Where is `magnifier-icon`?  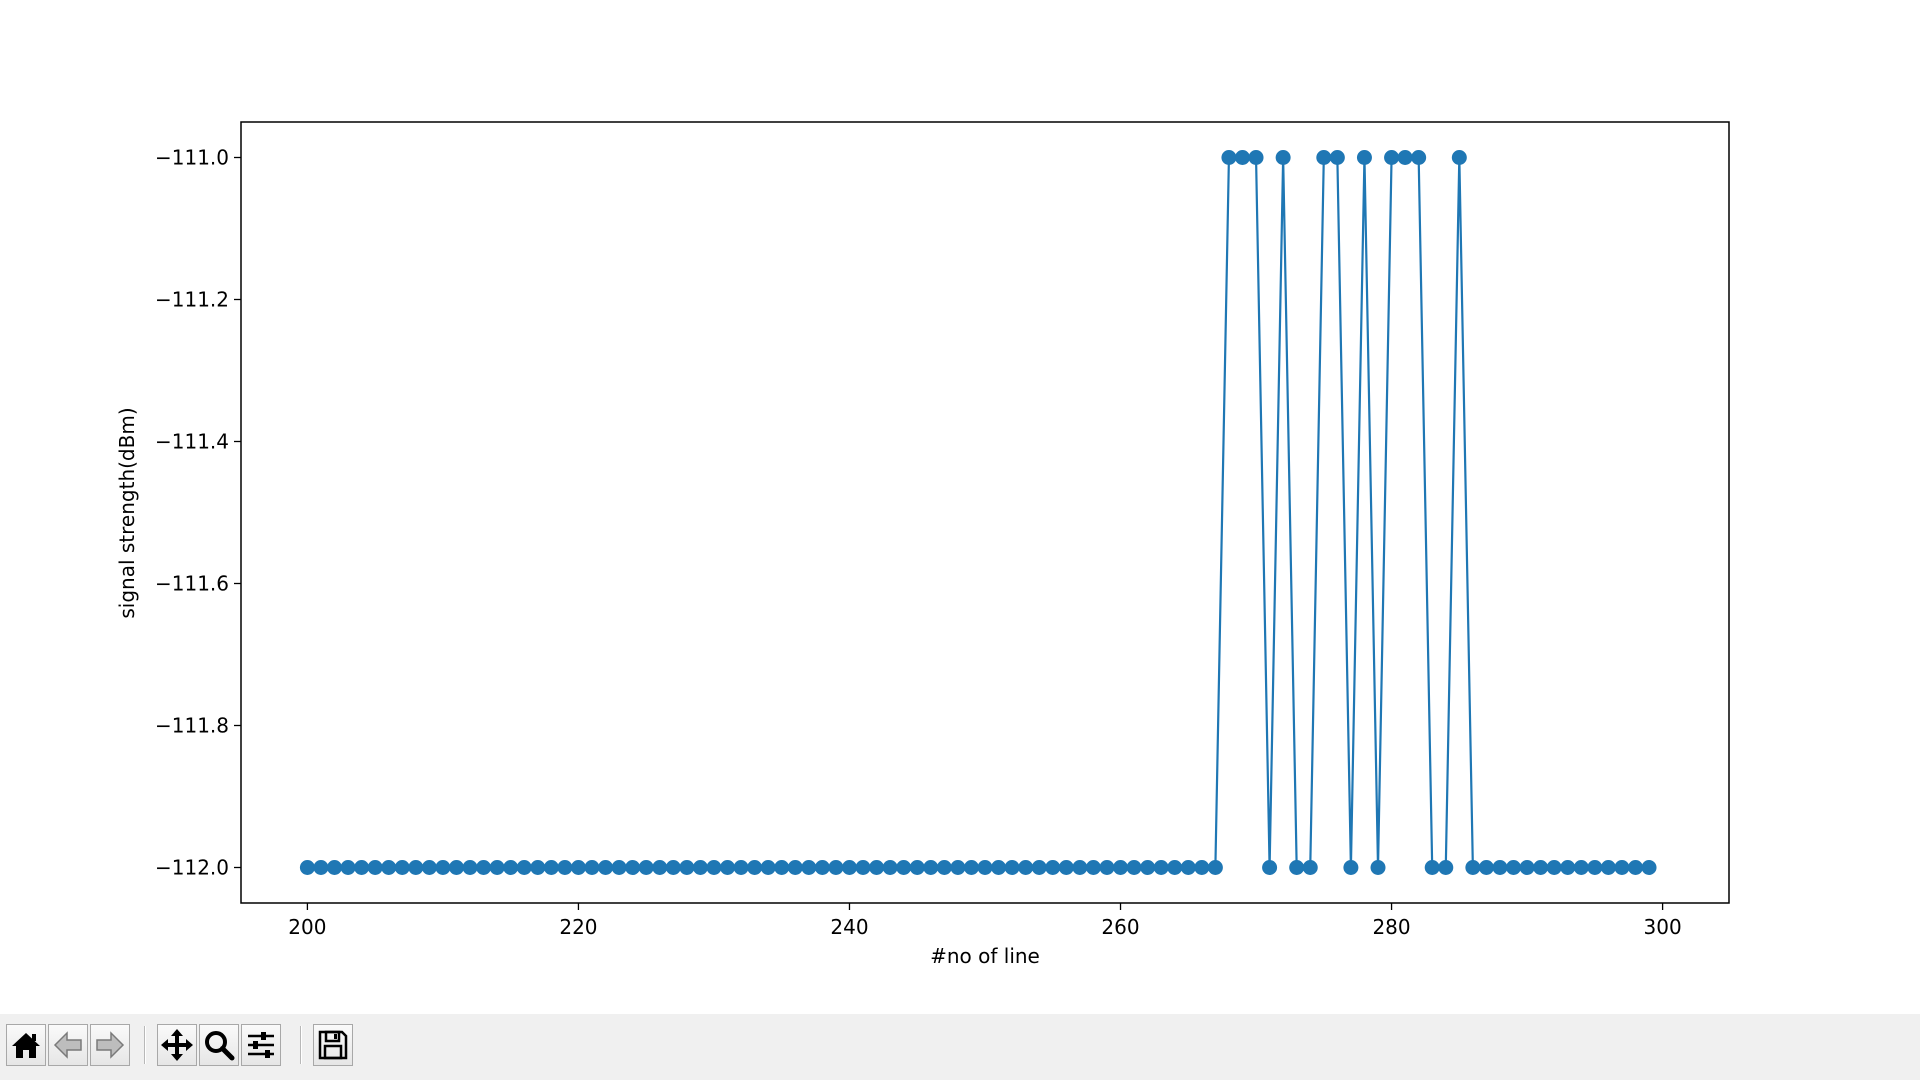 magnifier-icon is located at coordinates (220, 1046).